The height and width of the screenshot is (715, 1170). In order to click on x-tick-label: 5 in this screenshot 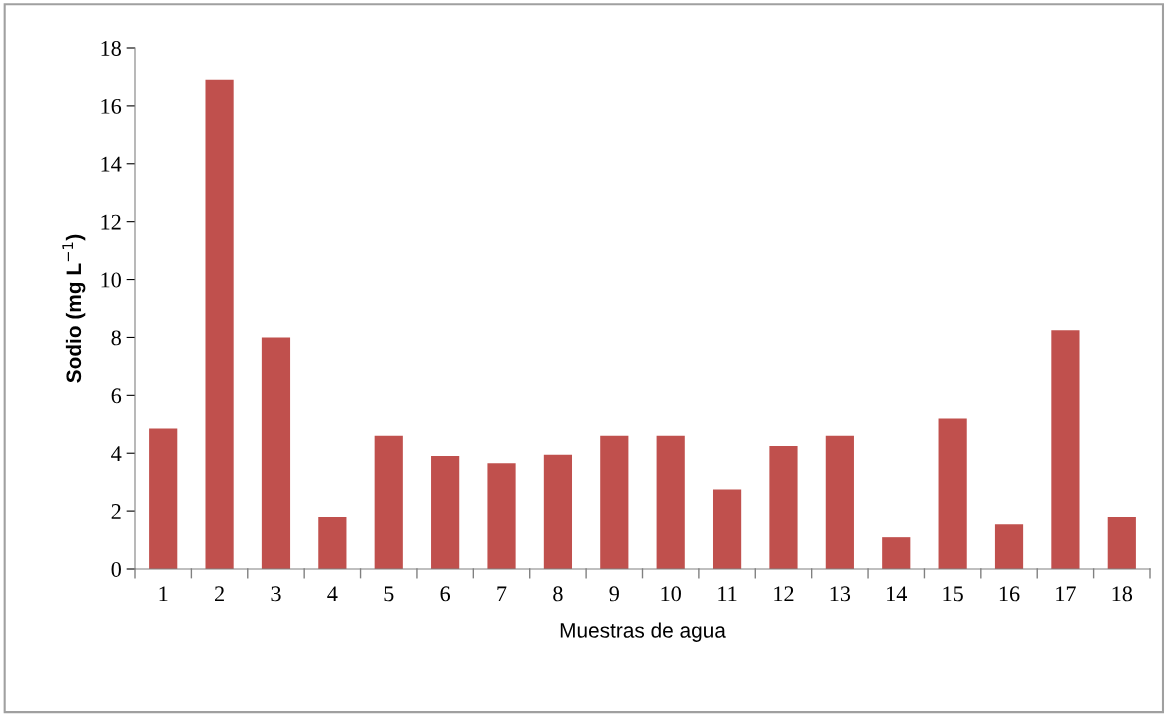, I will do `click(389, 594)`.